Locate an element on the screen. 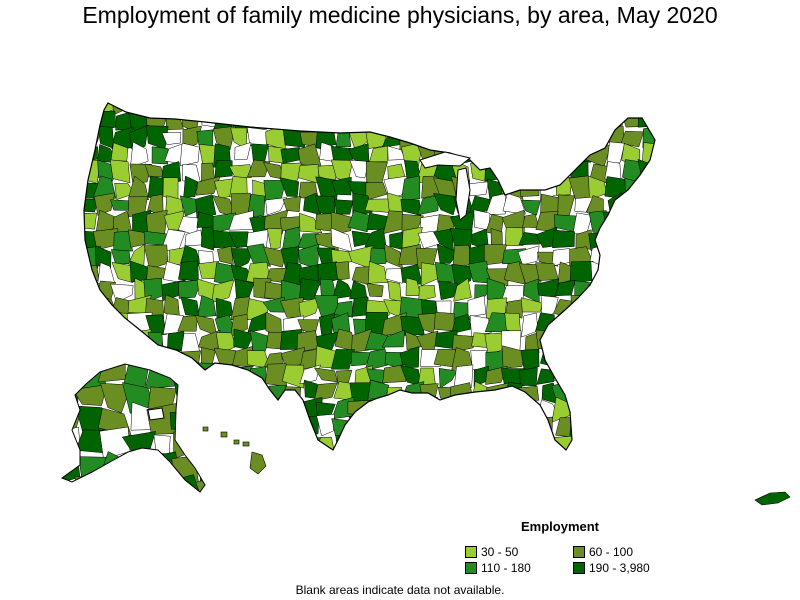 This screenshot has width=800, height=600. puerto-rico is located at coordinates (772, 498).